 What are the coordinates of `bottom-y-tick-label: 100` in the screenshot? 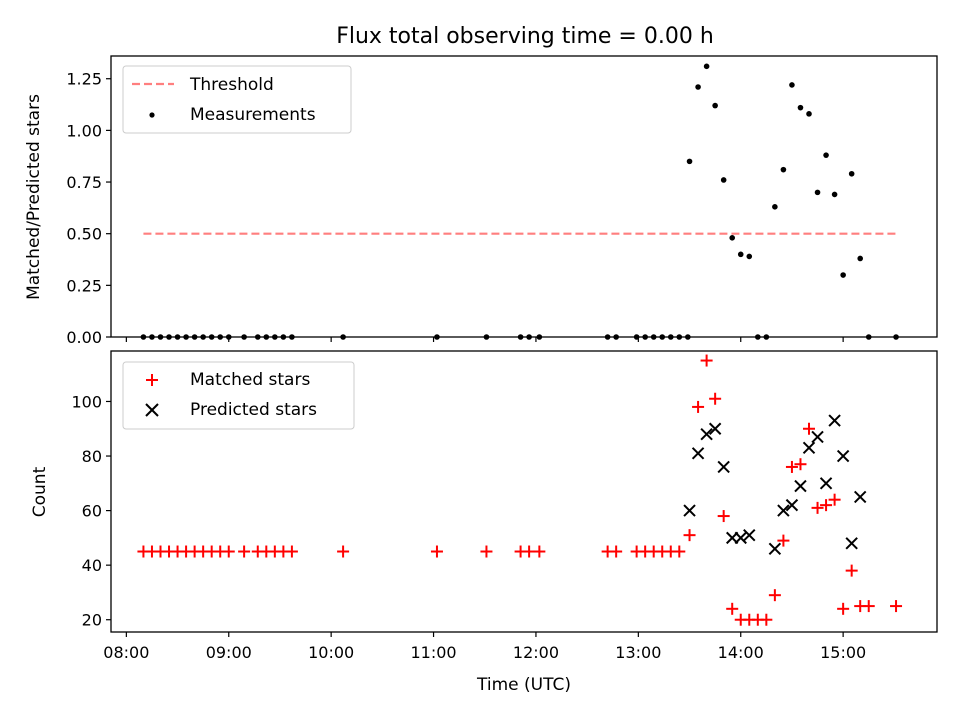 It's located at (86, 401).